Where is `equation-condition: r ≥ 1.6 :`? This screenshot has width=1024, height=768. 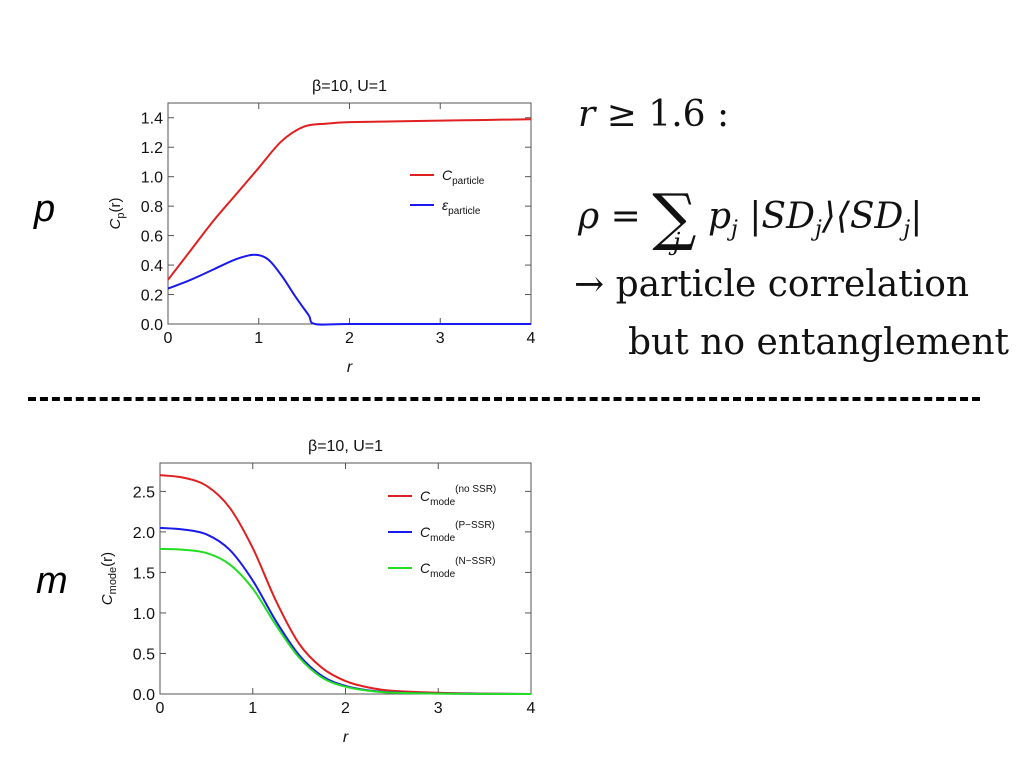
equation-condition: r ≥ 1.6 : is located at coordinates (653, 114).